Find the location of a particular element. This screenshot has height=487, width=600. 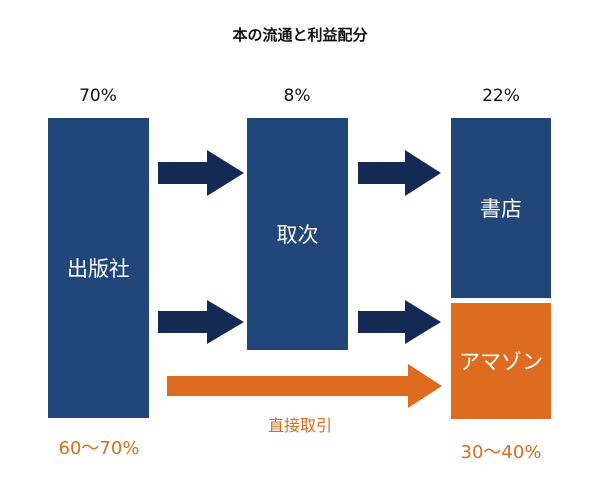

diagram-title: 本の流通と利益配分 is located at coordinates (300, 35).